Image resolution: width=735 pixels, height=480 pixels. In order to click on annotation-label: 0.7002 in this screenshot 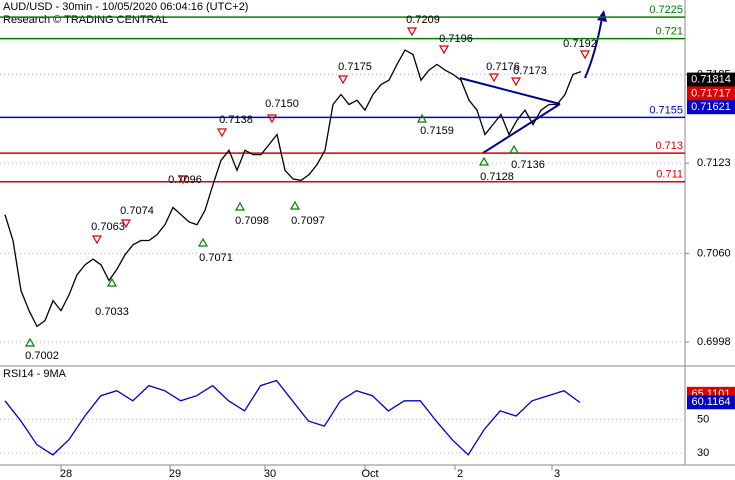, I will do `click(42, 356)`.